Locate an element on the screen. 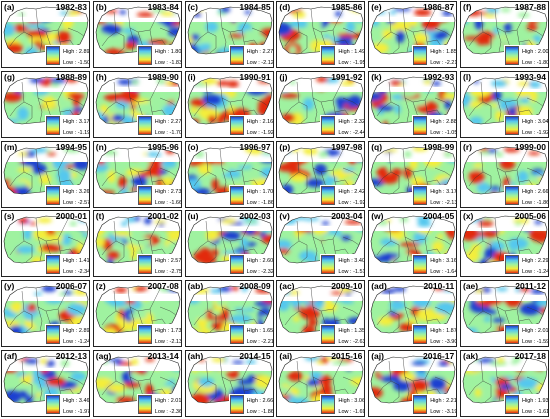 This screenshot has height=419, width=550. panel-years: 1992-93 is located at coordinates (438, 76).